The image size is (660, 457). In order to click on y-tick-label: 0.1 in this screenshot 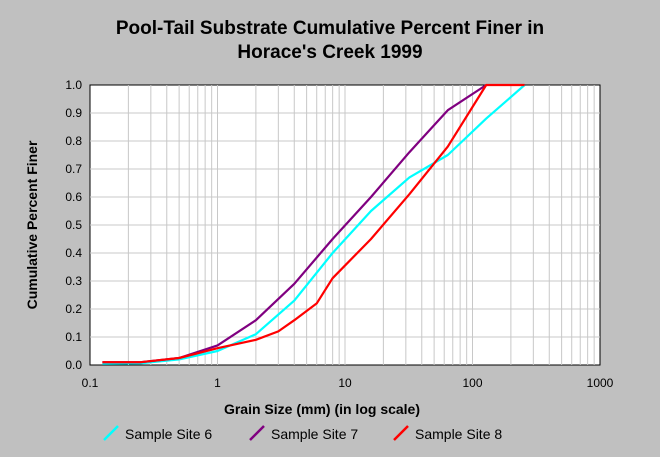, I will do `click(73, 337)`.